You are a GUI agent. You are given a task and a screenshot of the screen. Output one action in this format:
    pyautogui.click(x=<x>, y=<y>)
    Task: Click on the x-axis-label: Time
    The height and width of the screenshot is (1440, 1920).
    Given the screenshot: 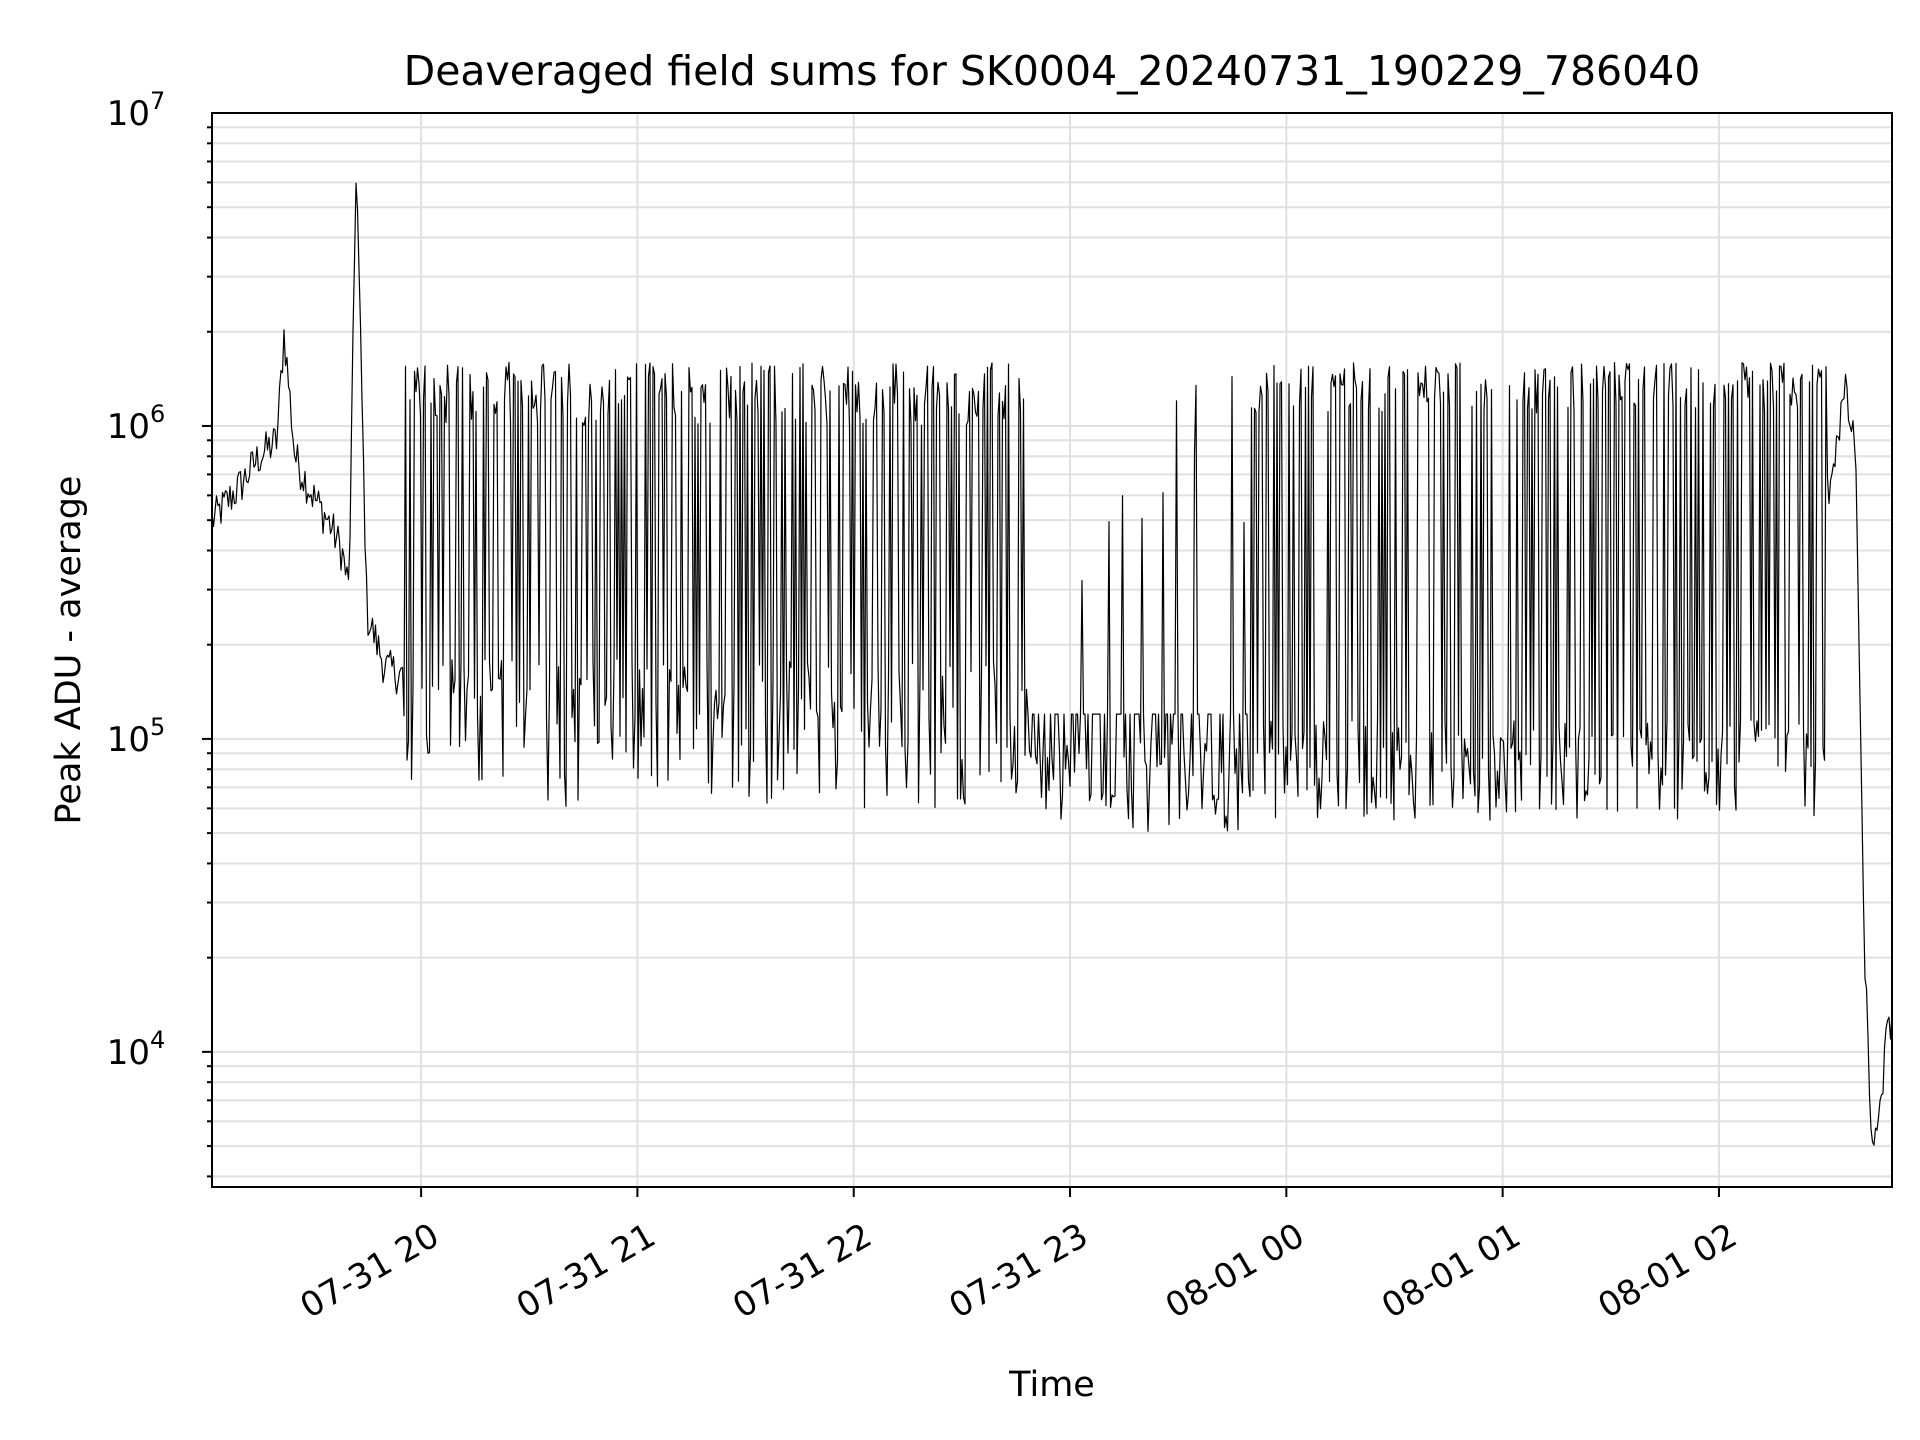 What is the action you would take?
    pyautogui.click(x=1051, y=1385)
    